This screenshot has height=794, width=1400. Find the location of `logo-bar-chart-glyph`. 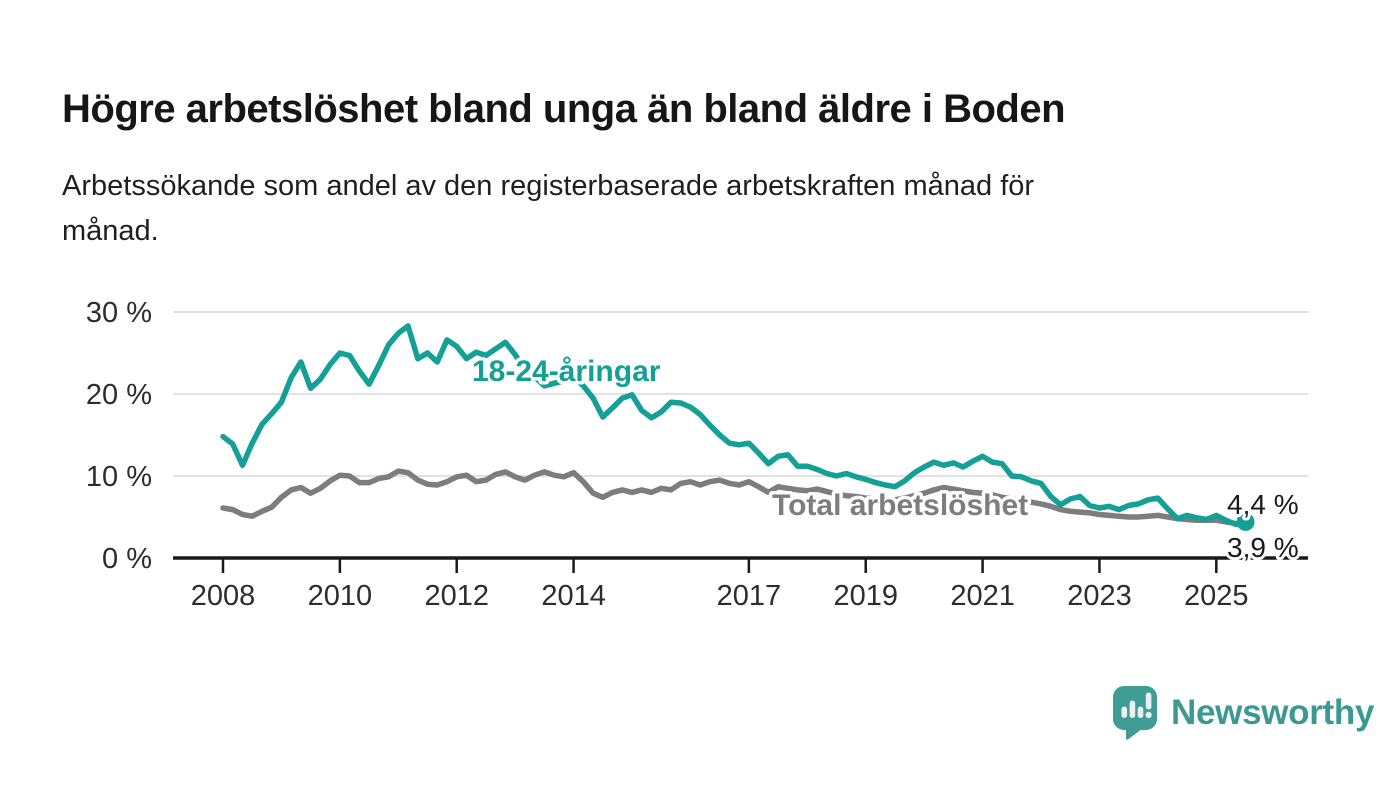

logo-bar-chart-glyph is located at coordinates (1136, 705).